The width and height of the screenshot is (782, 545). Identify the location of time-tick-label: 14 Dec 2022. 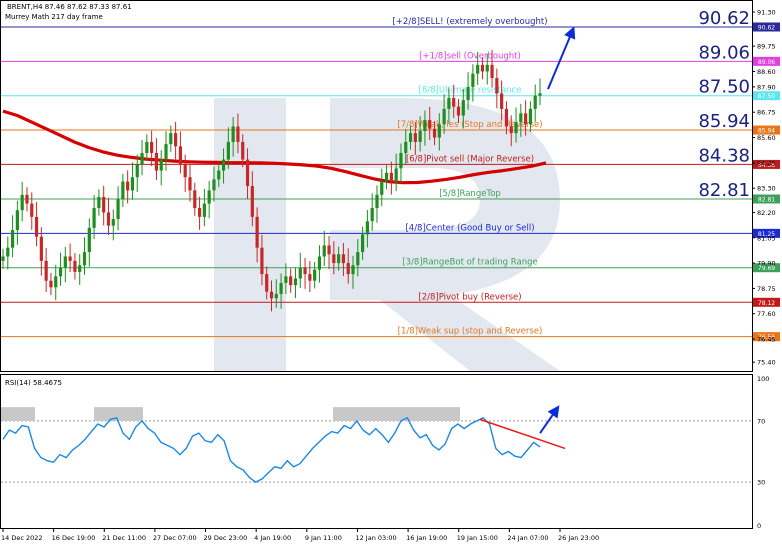
(22, 538).